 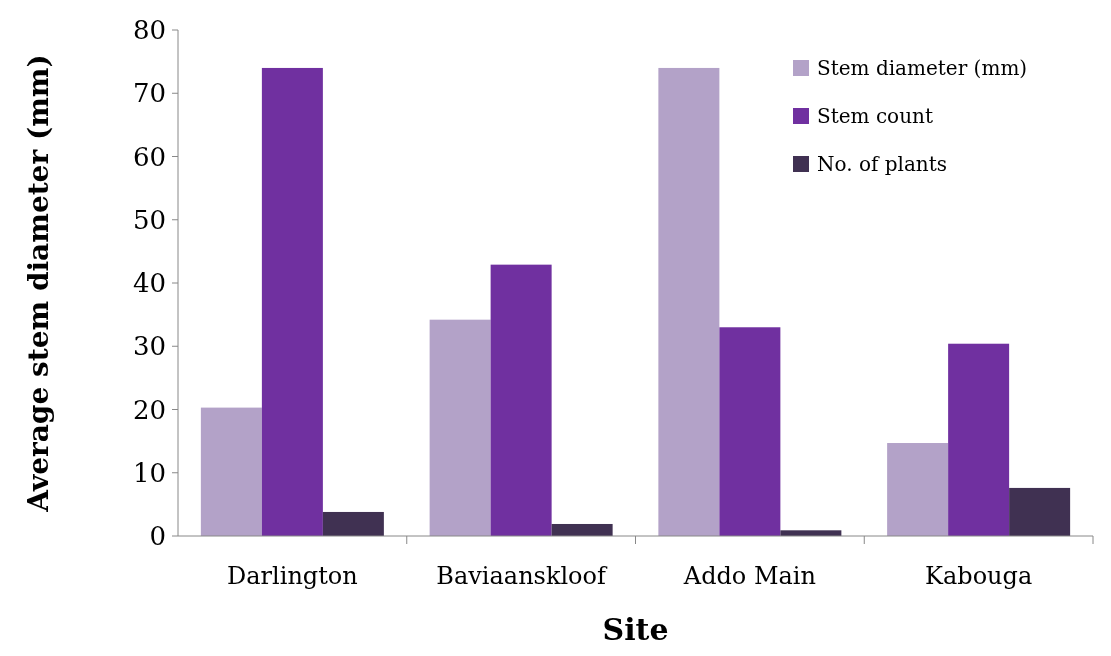 I want to click on legend-label: No. of plants, so click(x=882, y=164).